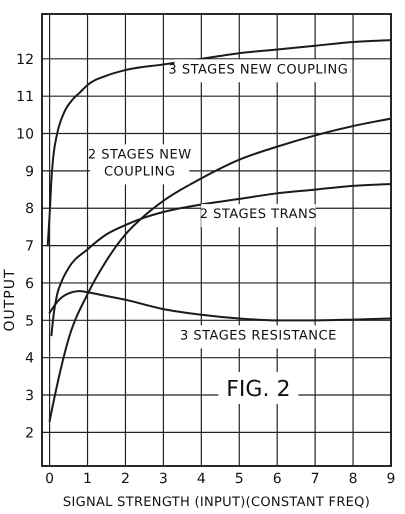 Image resolution: width=405 pixels, height=514 pixels. Describe the element at coordinates (29, 358) in the screenshot. I see `y-tick-label: 4` at that location.